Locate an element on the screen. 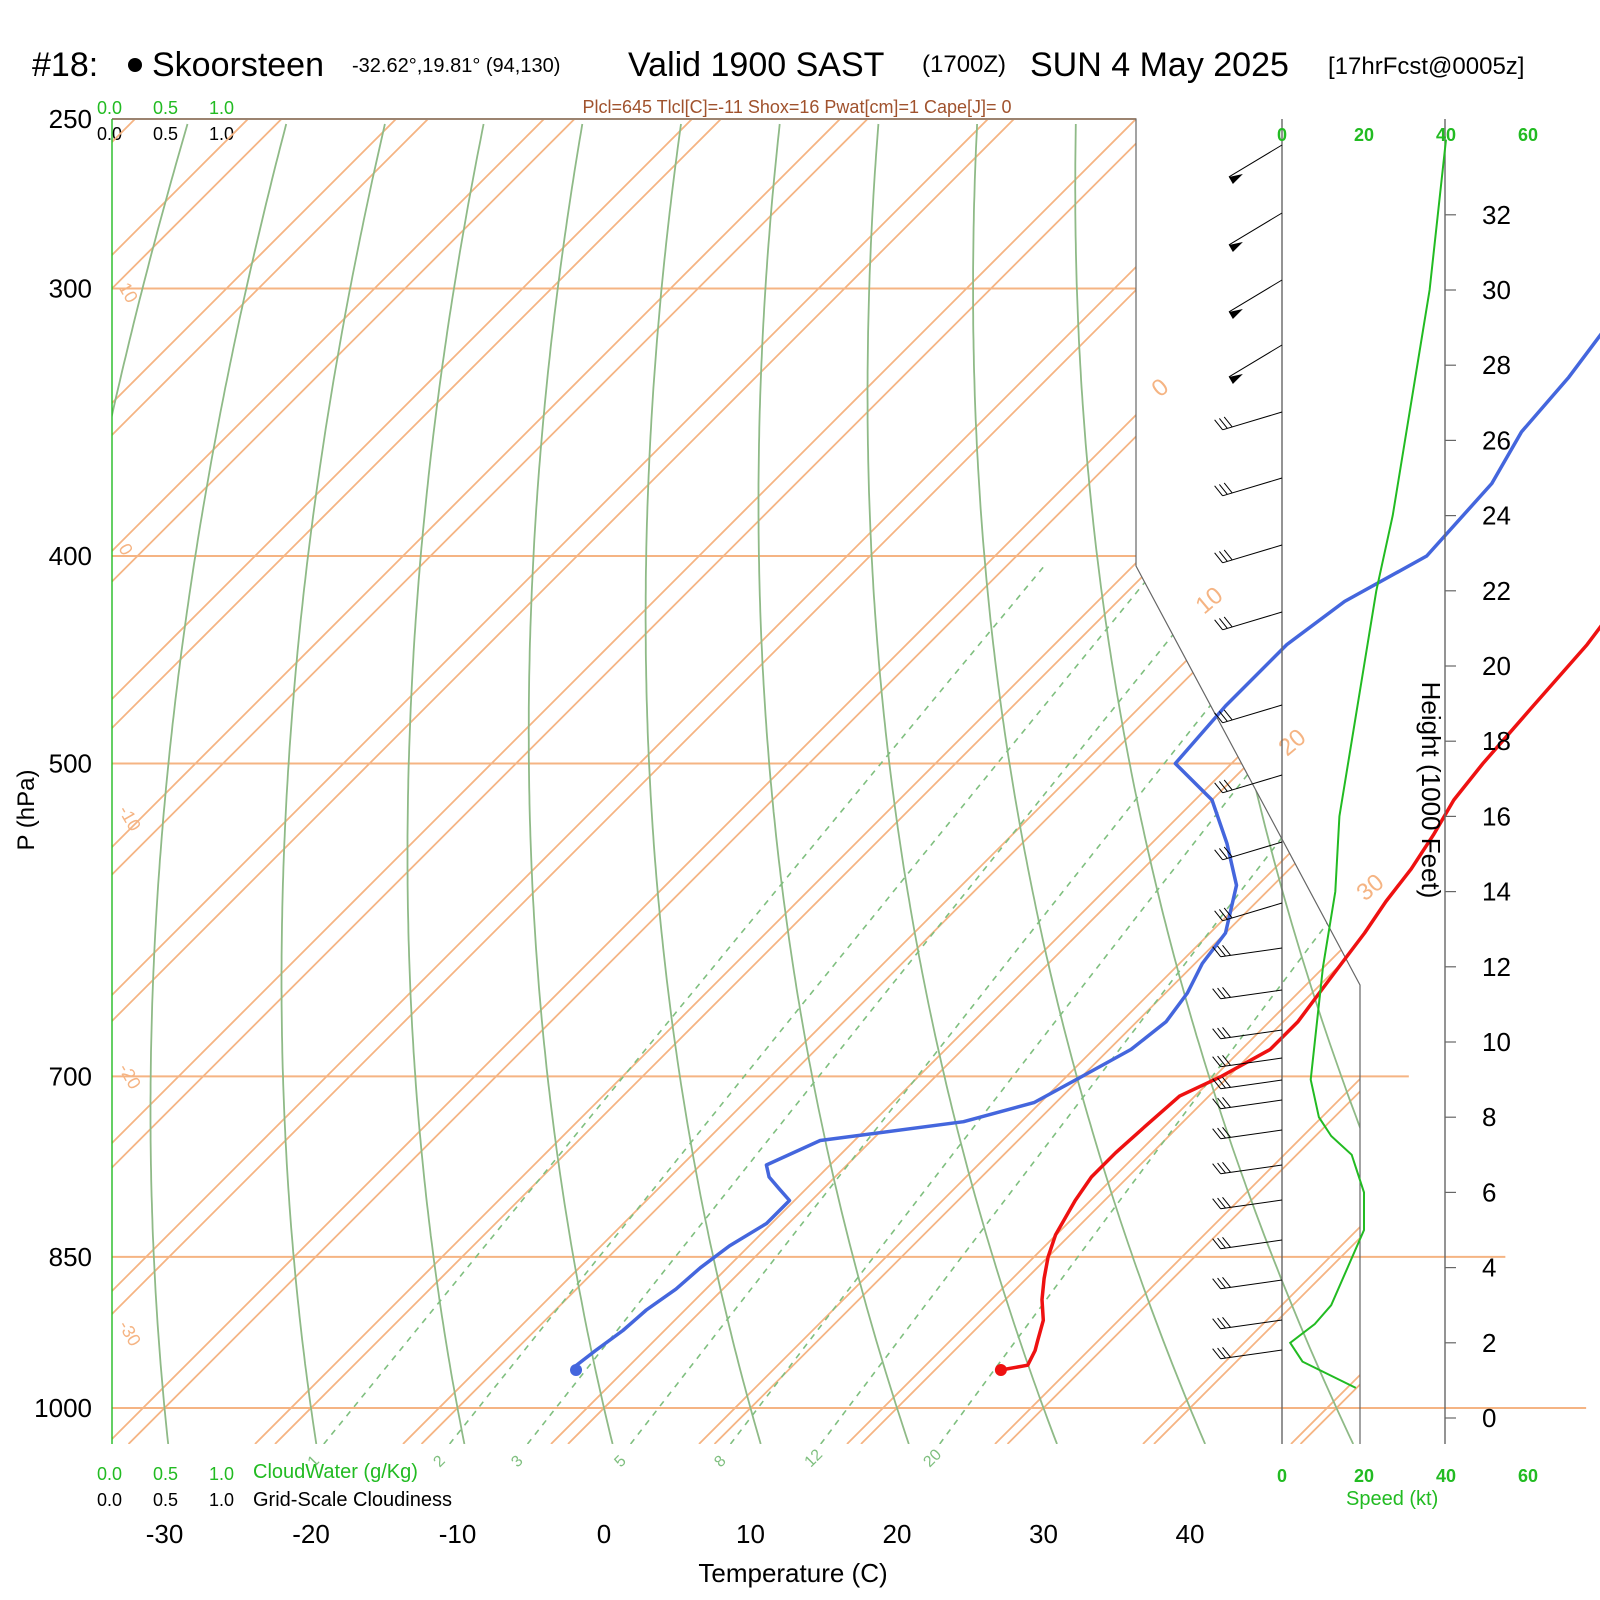 The height and width of the screenshot is (1600, 1600). height-tick-label: 26 is located at coordinates (1496, 440).